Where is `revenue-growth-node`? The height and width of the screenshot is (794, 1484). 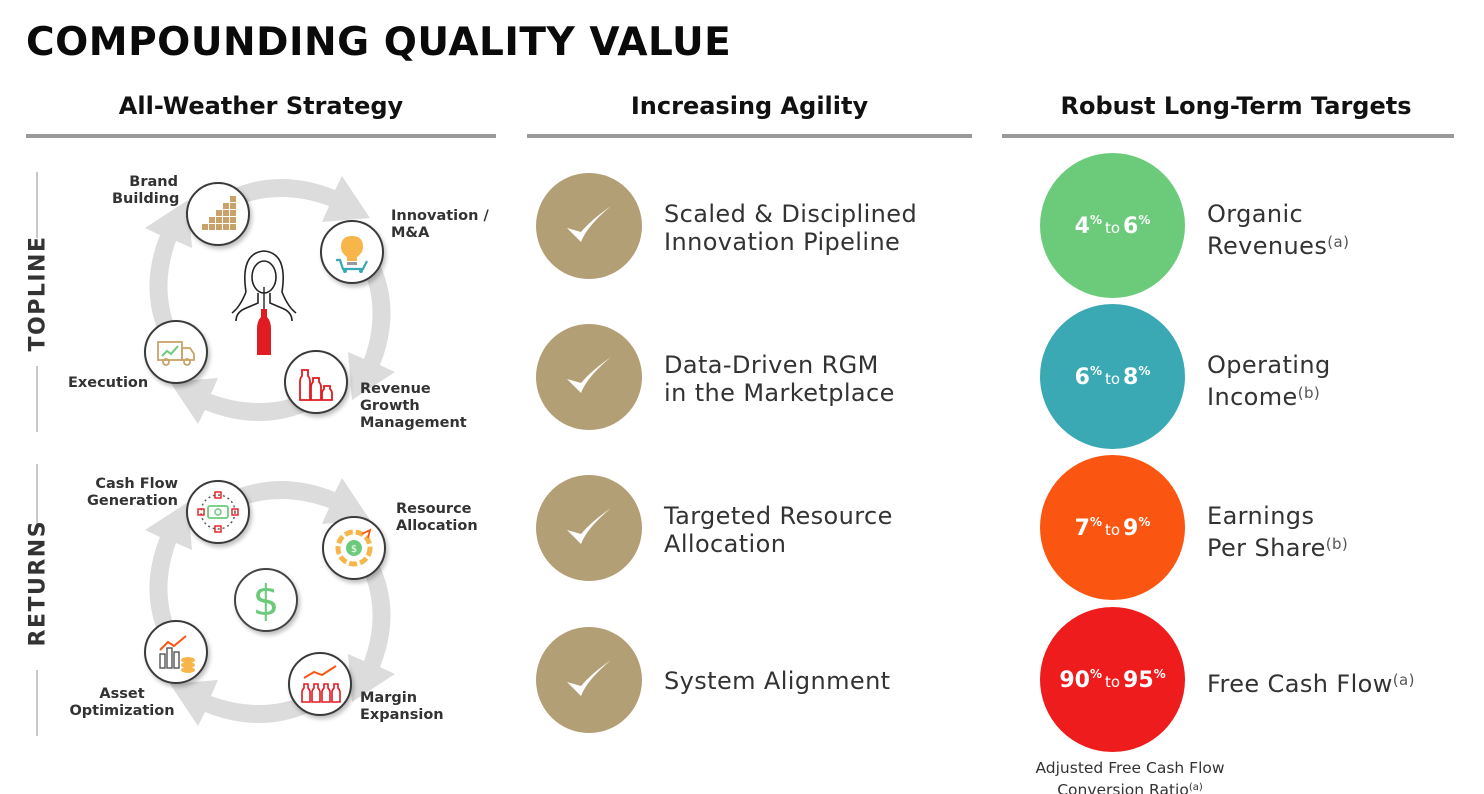 revenue-growth-node is located at coordinates (316, 382).